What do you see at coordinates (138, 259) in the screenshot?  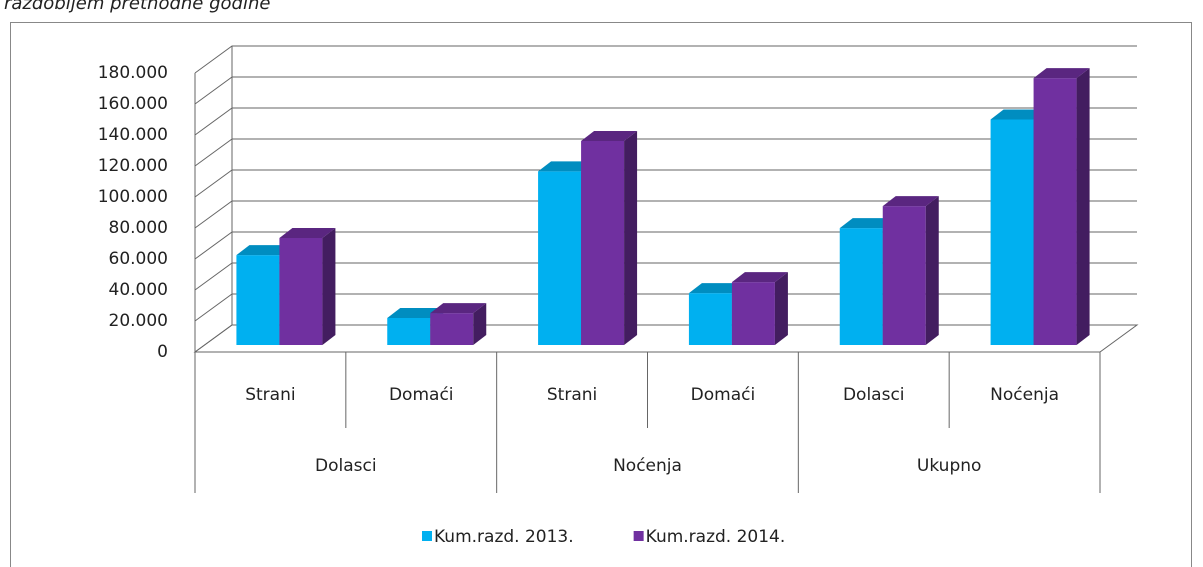 I see `y-tick-label: 60.000` at bounding box center [138, 259].